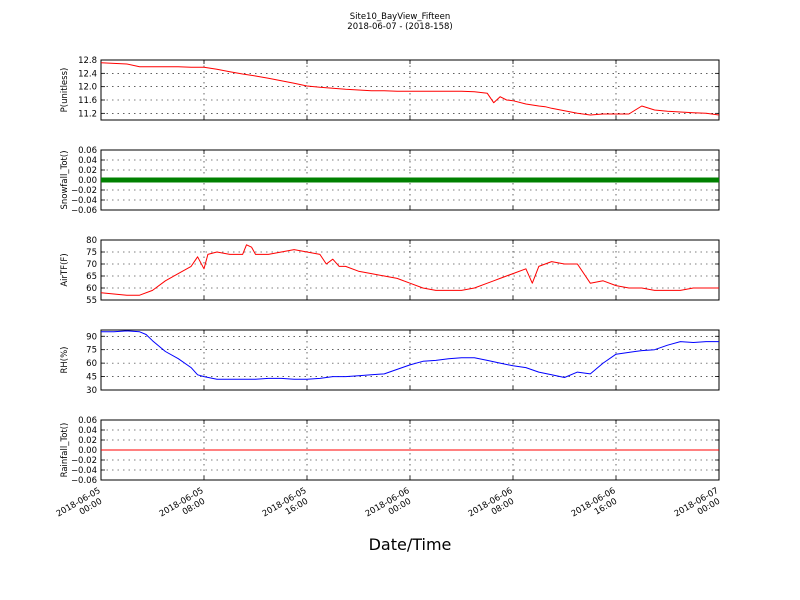  What do you see at coordinates (81, 507) in the screenshot?
I see `x-tick-label: 2018-06-0500:00` at bounding box center [81, 507].